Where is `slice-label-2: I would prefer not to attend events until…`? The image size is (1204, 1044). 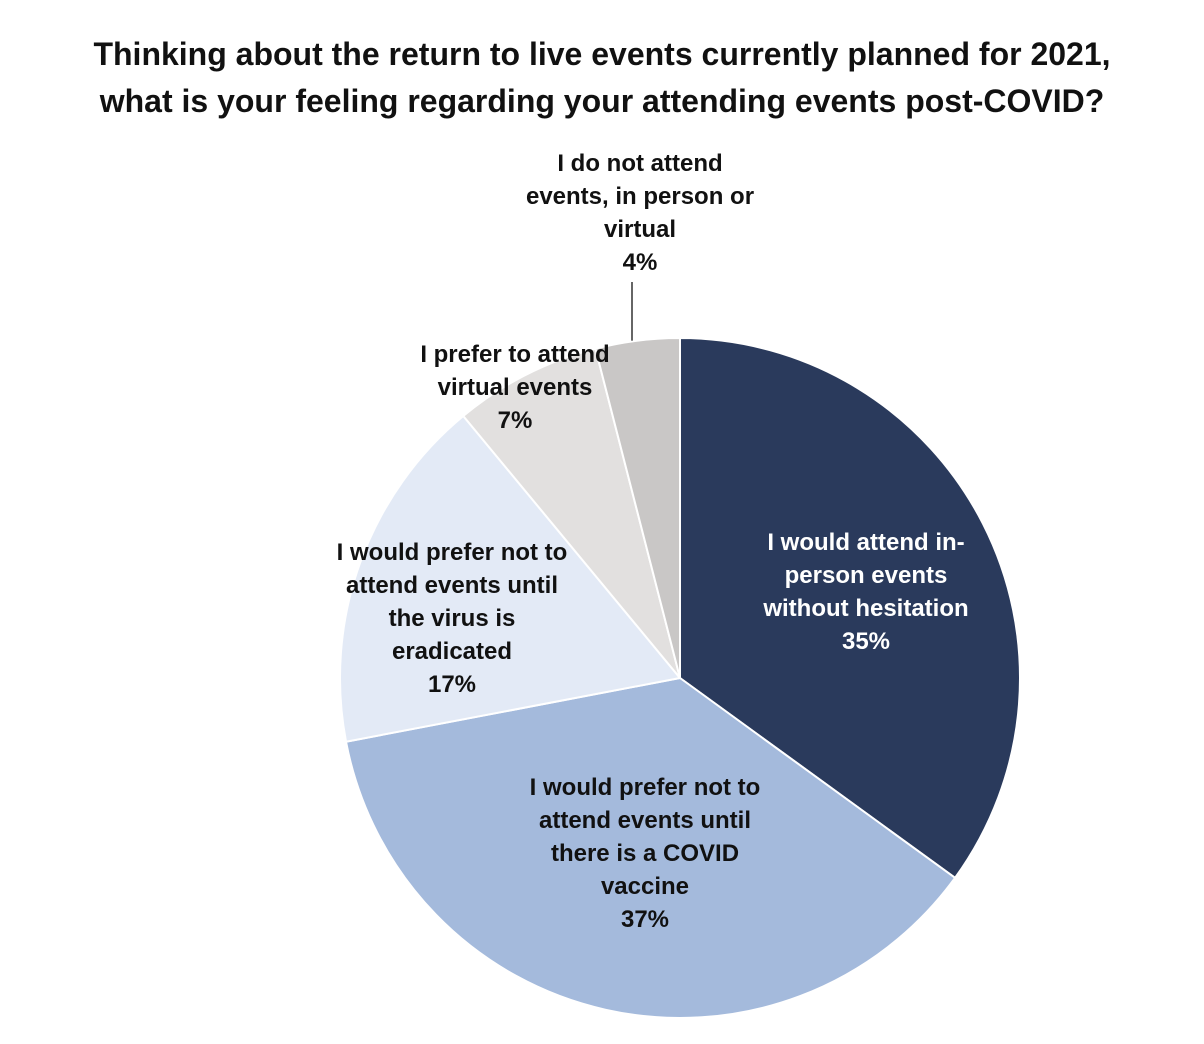
slice-label-2: I would prefer not to attend events until… is located at coordinates (645, 853).